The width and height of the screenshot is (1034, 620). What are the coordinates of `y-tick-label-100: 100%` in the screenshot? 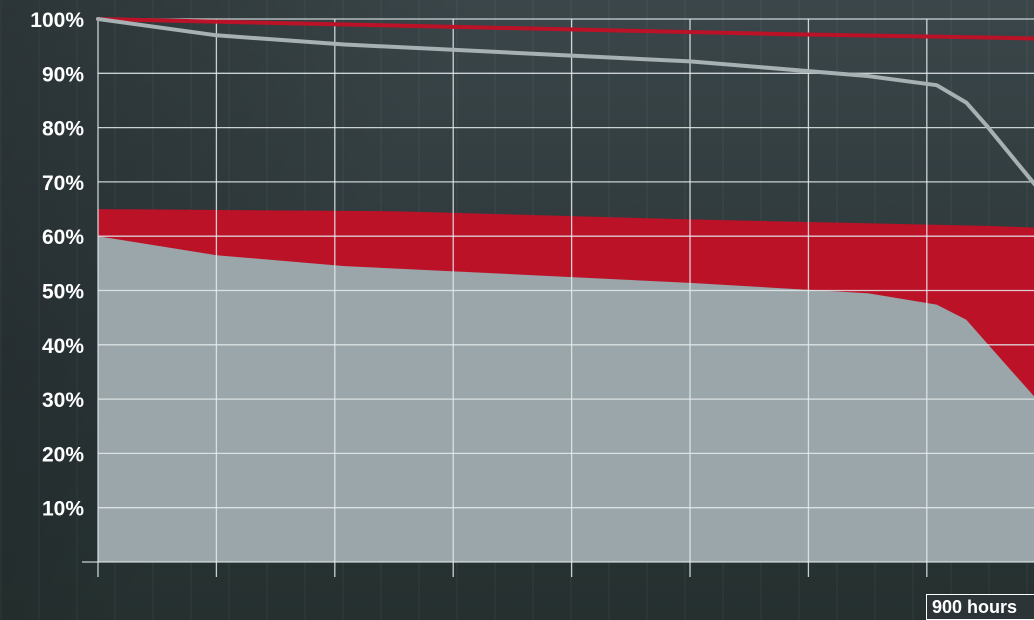 It's located at (57, 20).